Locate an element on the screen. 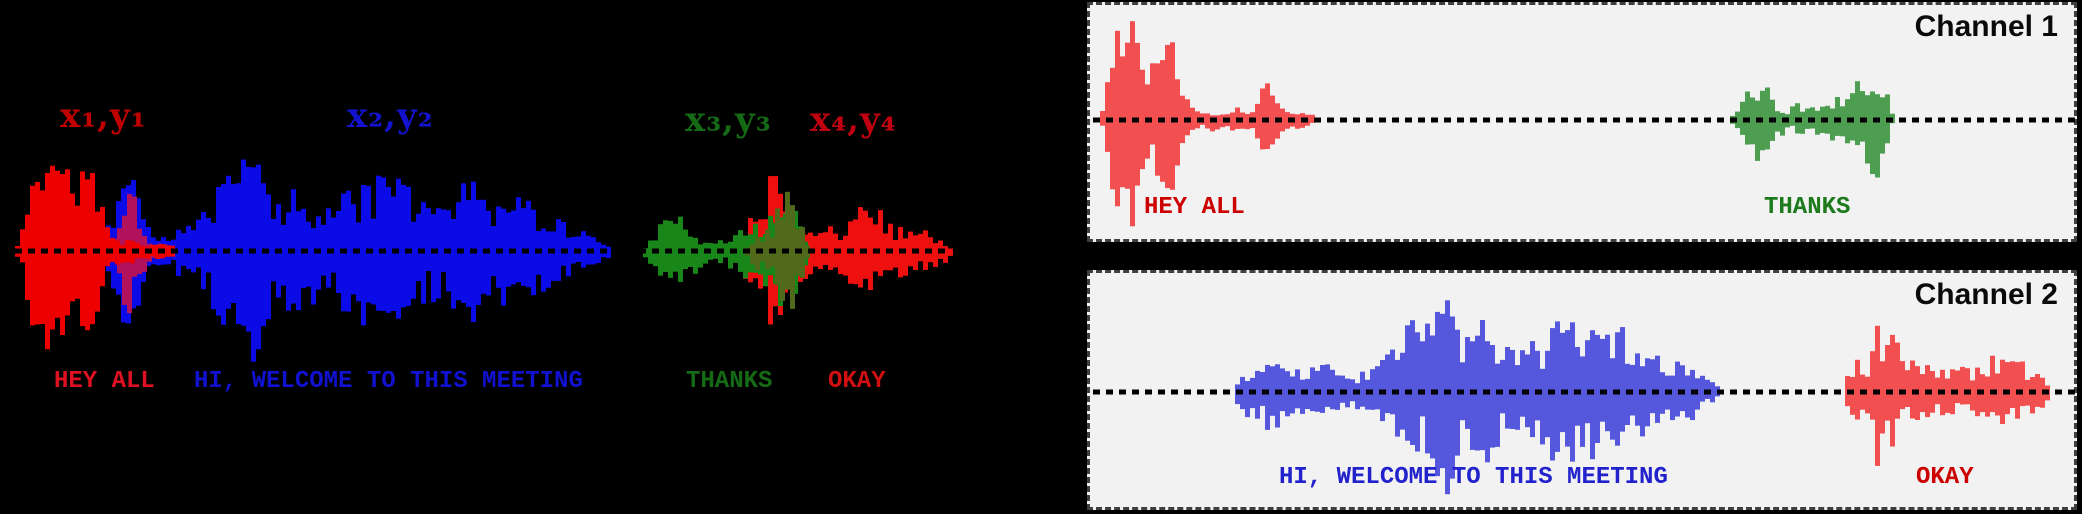  transcript-thanks-channel1: THANKS is located at coordinates (1807, 207).